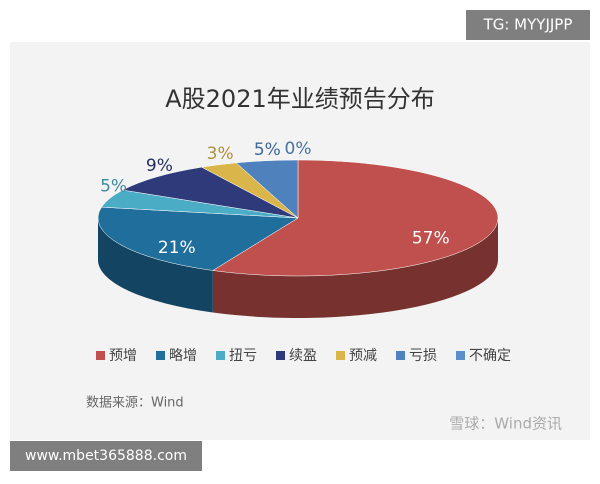 The image size is (600, 484). I want to click on legend-label: 续盈, so click(303, 355).